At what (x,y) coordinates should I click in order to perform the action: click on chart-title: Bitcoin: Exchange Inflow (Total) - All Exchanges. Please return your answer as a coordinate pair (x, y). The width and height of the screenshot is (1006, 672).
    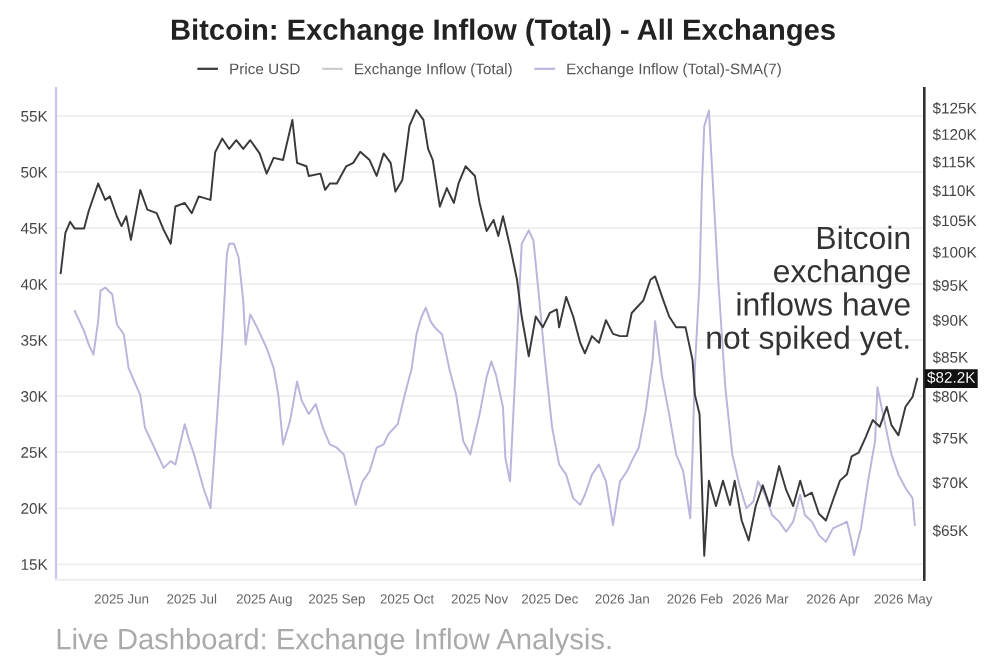
    Looking at the image, I should click on (503, 32).